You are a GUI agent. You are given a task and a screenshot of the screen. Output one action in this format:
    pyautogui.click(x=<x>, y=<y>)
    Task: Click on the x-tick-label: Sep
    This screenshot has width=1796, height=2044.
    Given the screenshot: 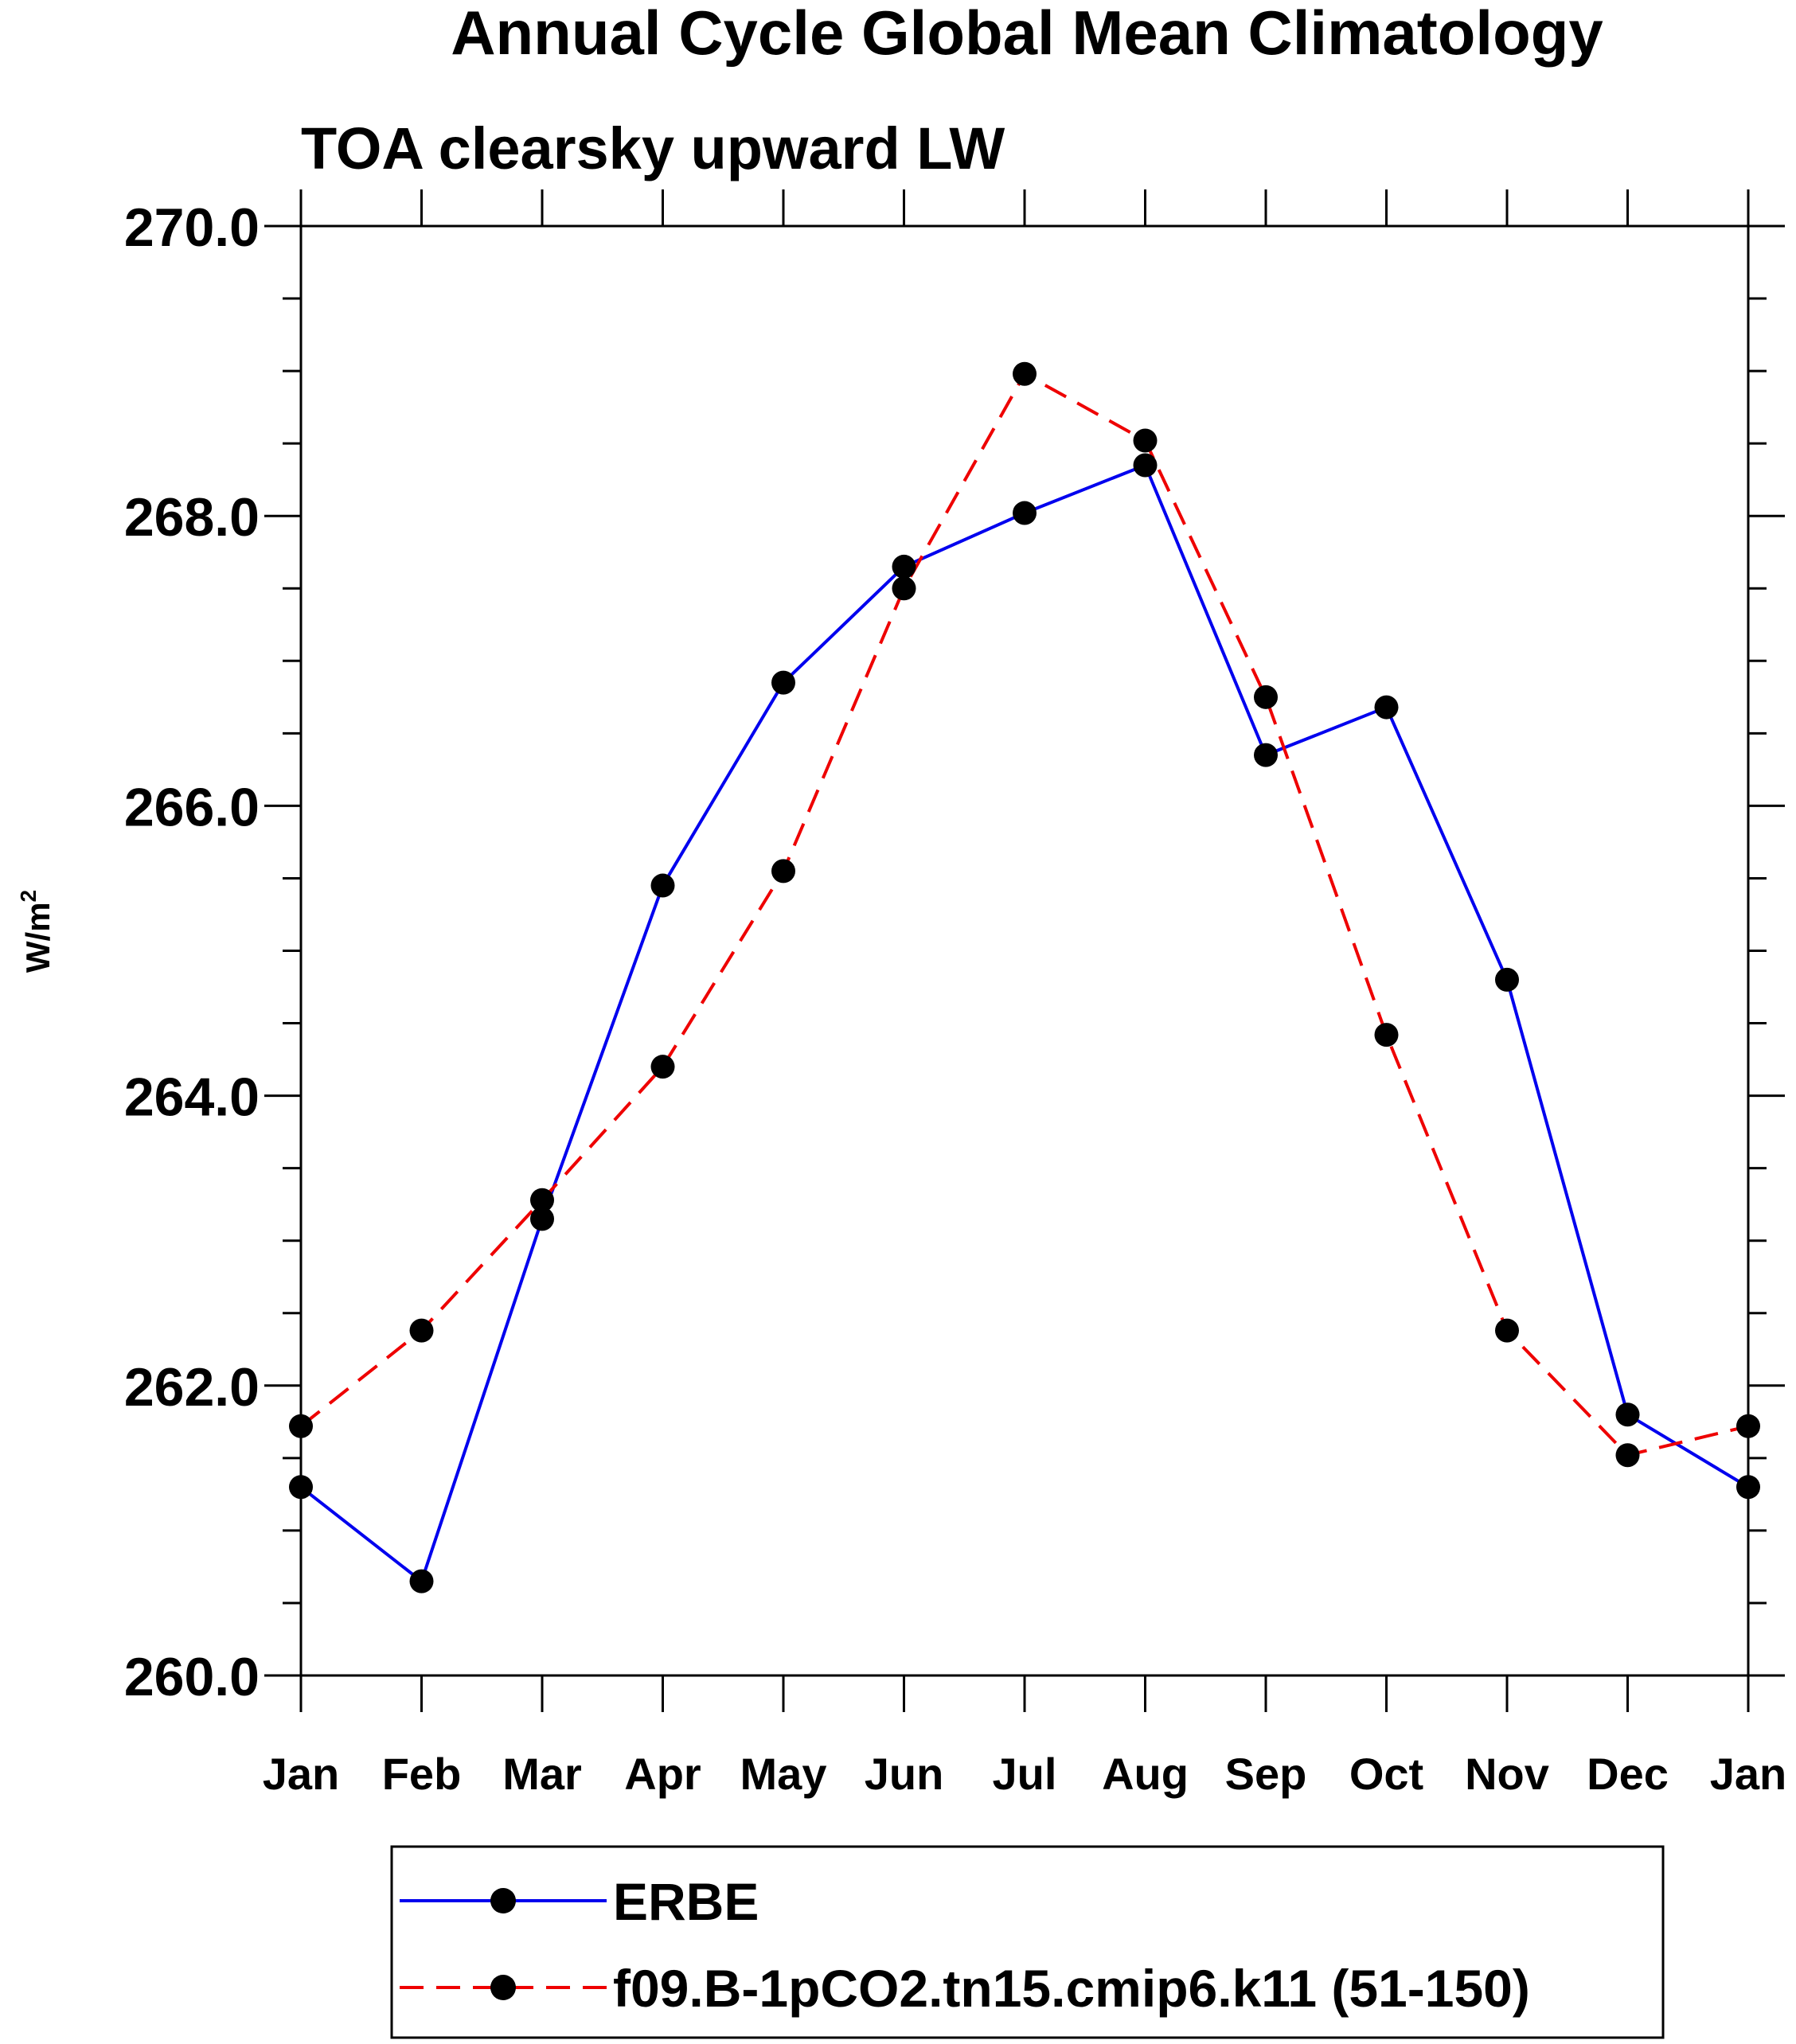 What is the action you would take?
    pyautogui.click(x=1266, y=1774)
    